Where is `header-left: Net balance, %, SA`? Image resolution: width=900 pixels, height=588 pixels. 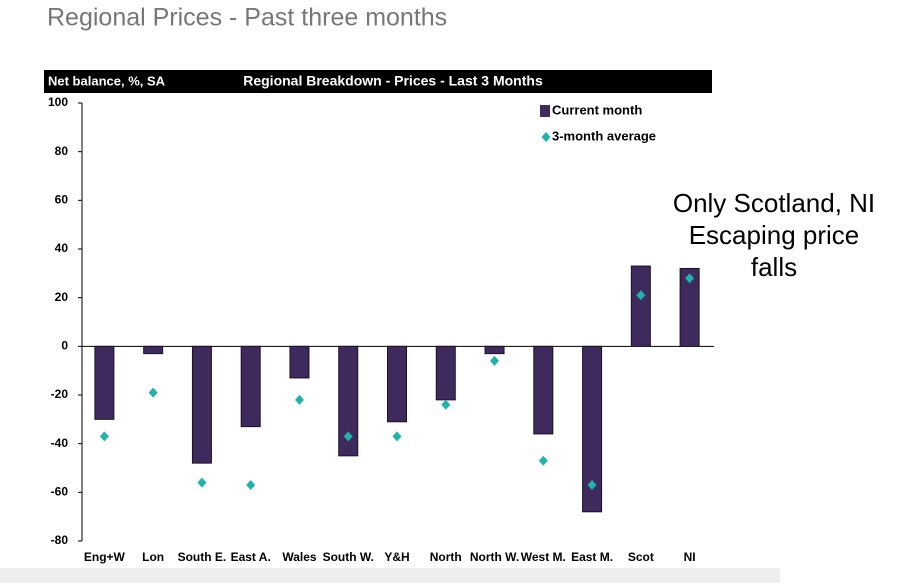
header-left: Net balance, %, SA is located at coordinates (107, 80).